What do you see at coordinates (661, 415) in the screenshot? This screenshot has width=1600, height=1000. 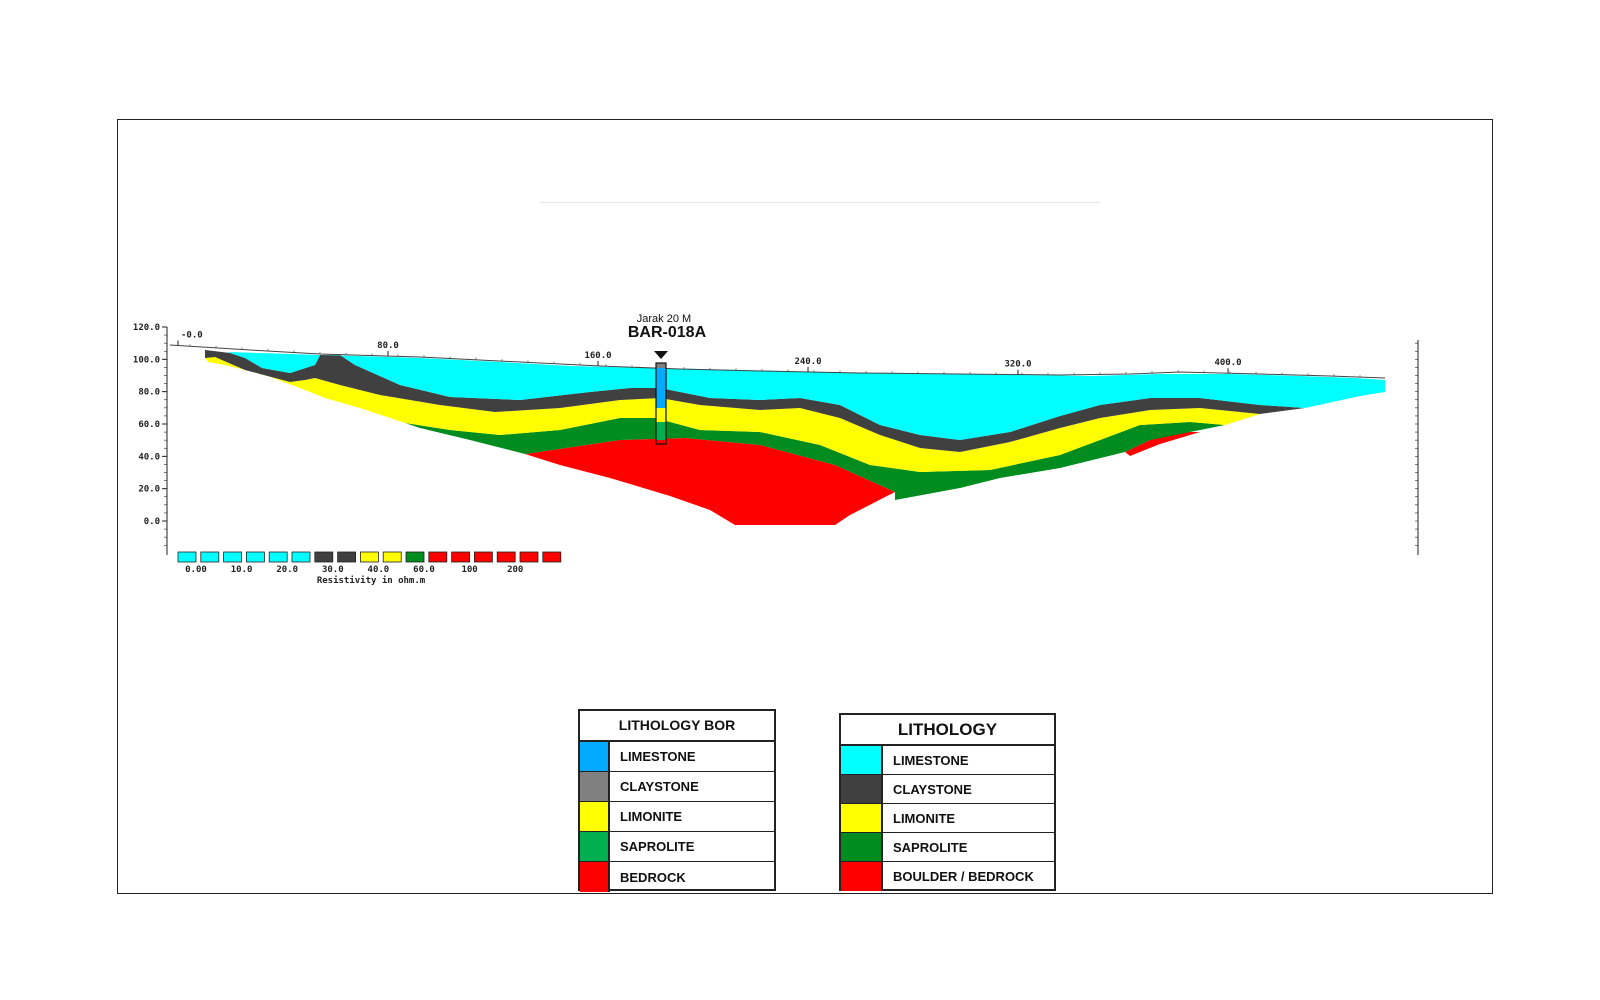 I see `borehole-limonite-segment` at bounding box center [661, 415].